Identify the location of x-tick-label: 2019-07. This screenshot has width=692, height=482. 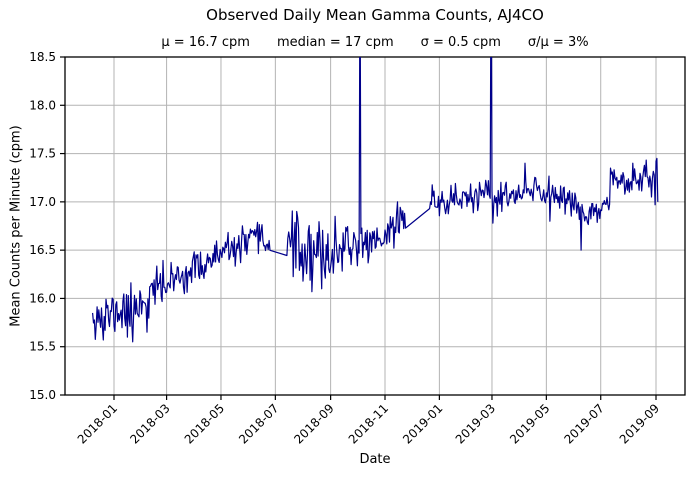
(583, 423).